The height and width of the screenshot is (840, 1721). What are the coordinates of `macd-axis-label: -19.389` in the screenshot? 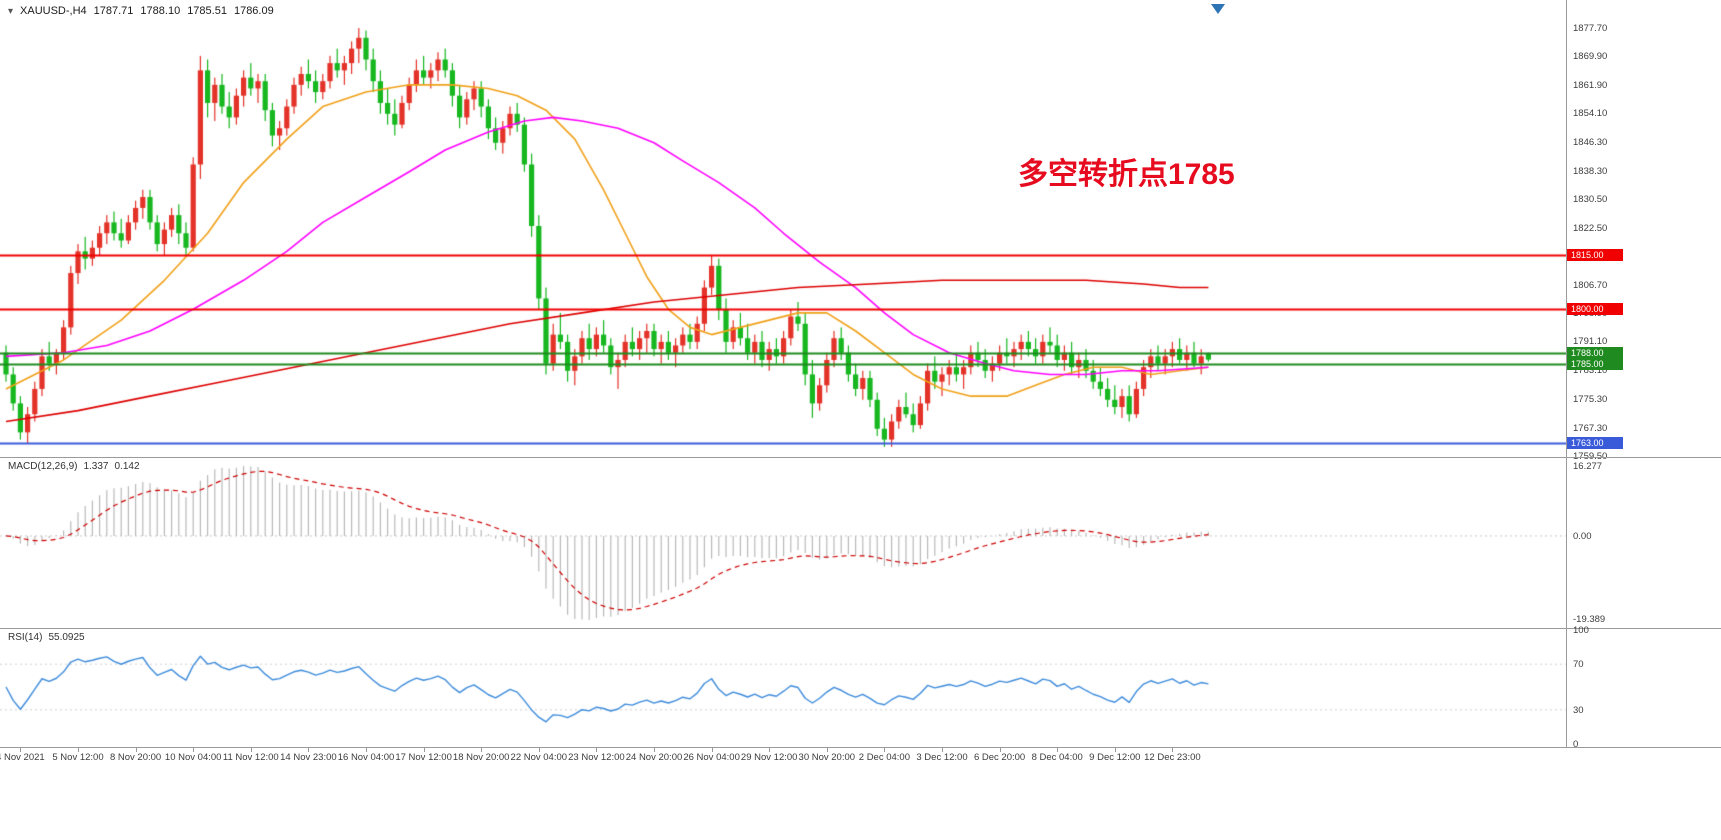 It's located at (1589, 619).